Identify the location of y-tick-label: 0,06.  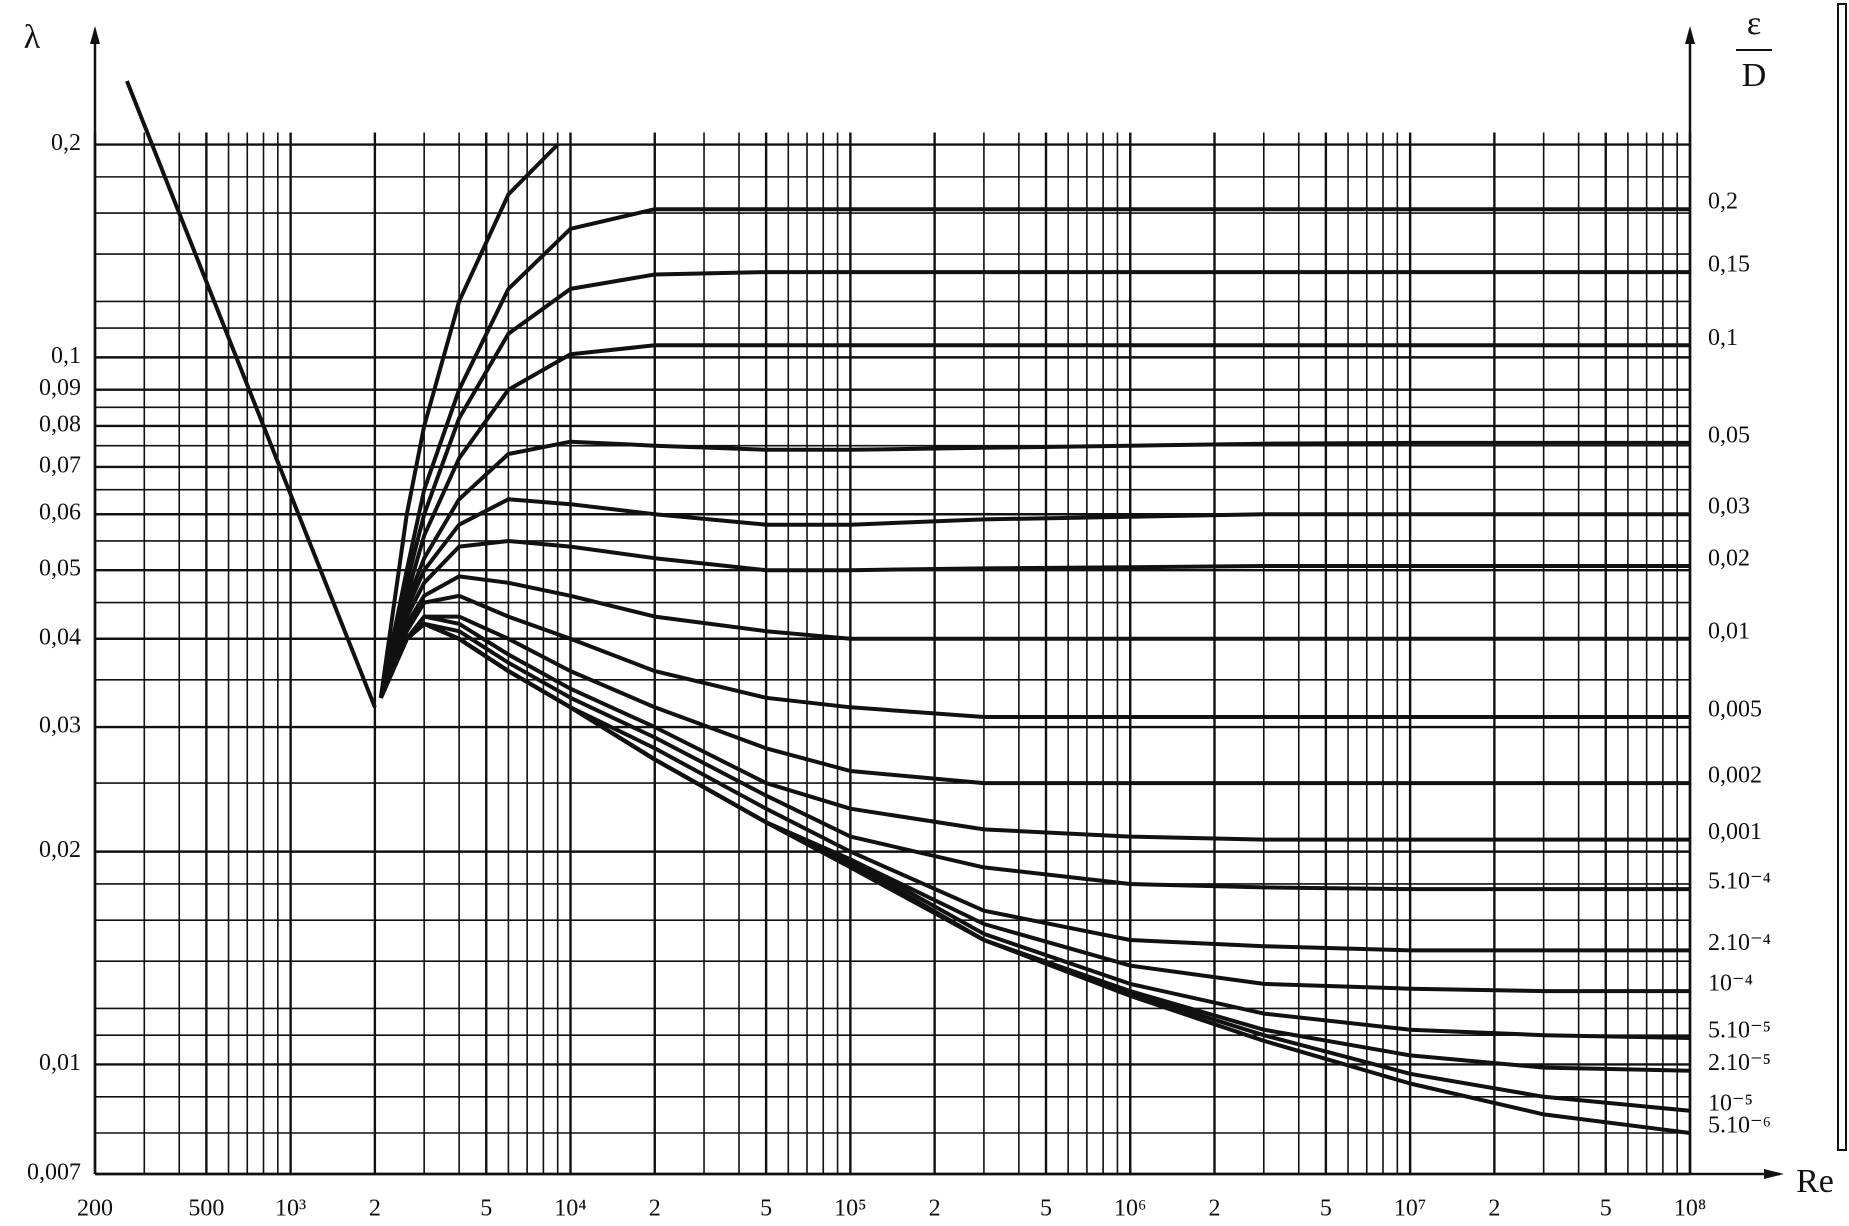
(60, 513).